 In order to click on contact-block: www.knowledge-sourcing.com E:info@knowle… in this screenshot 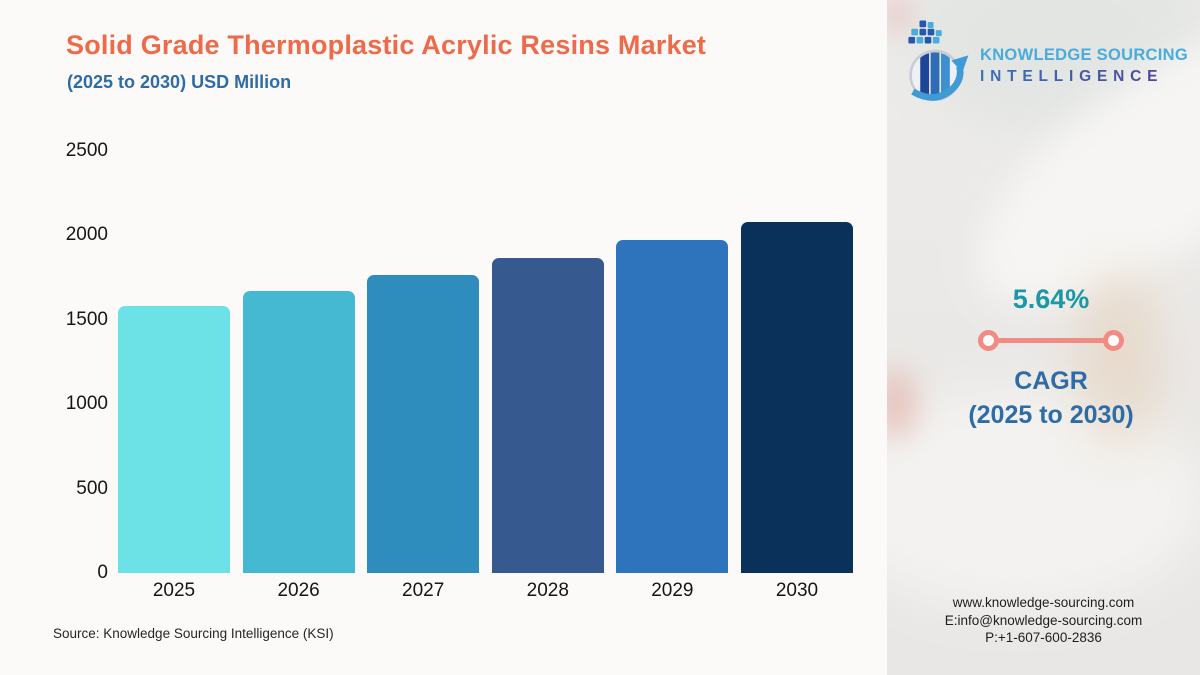, I will do `click(1043, 620)`.